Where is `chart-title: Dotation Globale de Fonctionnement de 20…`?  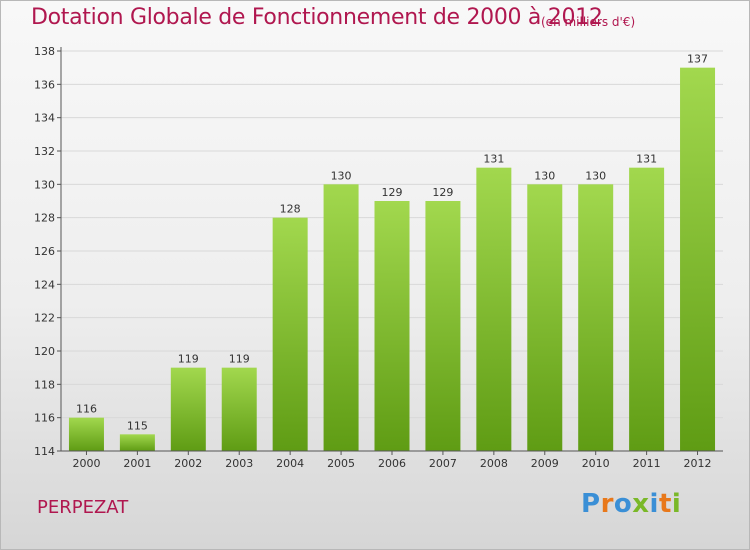
chart-title: Dotation Globale de Fonctionnement de 20… is located at coordinates (317, 17).